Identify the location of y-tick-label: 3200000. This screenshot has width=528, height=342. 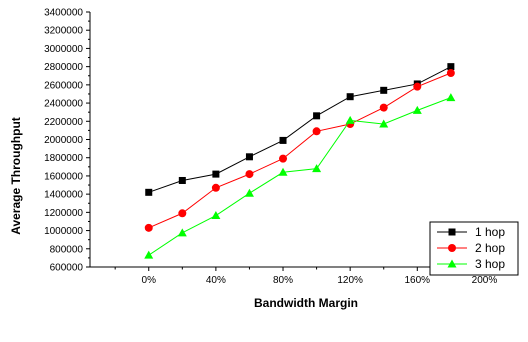
(63, 31).